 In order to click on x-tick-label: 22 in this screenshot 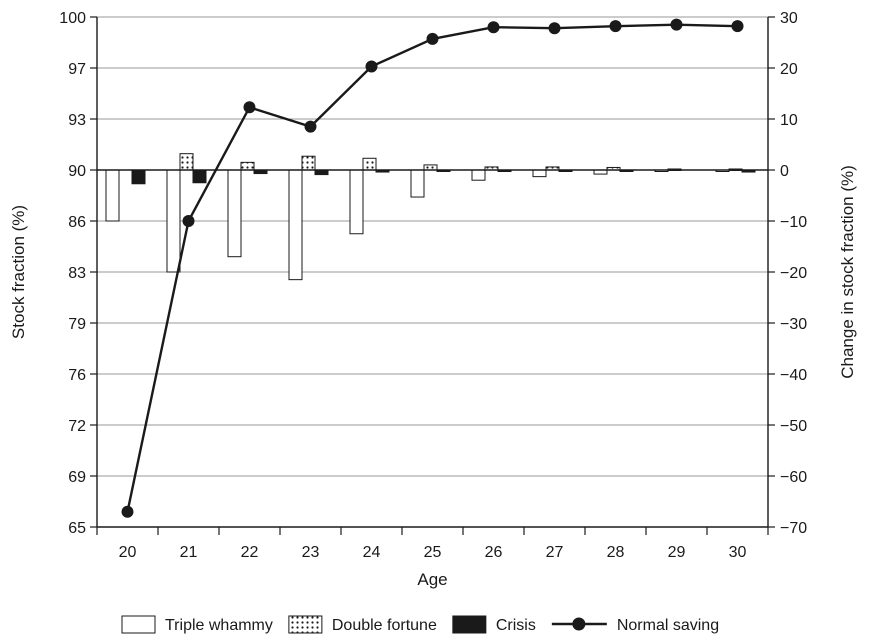, I will do `click(250, 552)`.